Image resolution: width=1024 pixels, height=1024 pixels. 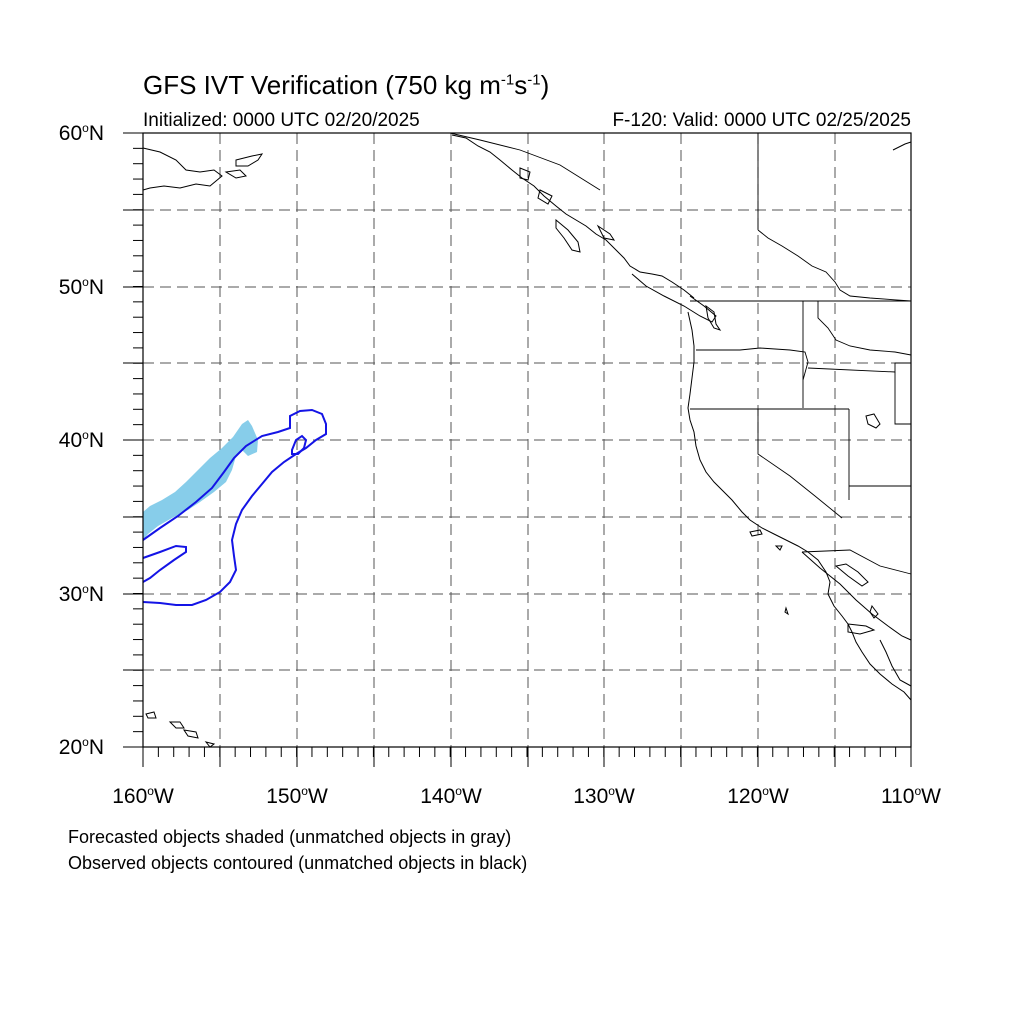 What do you see at coordinates (143, 796) in the screenshot?
I see `lon-label-160w: 160oW` at bounding box center [143, 796].